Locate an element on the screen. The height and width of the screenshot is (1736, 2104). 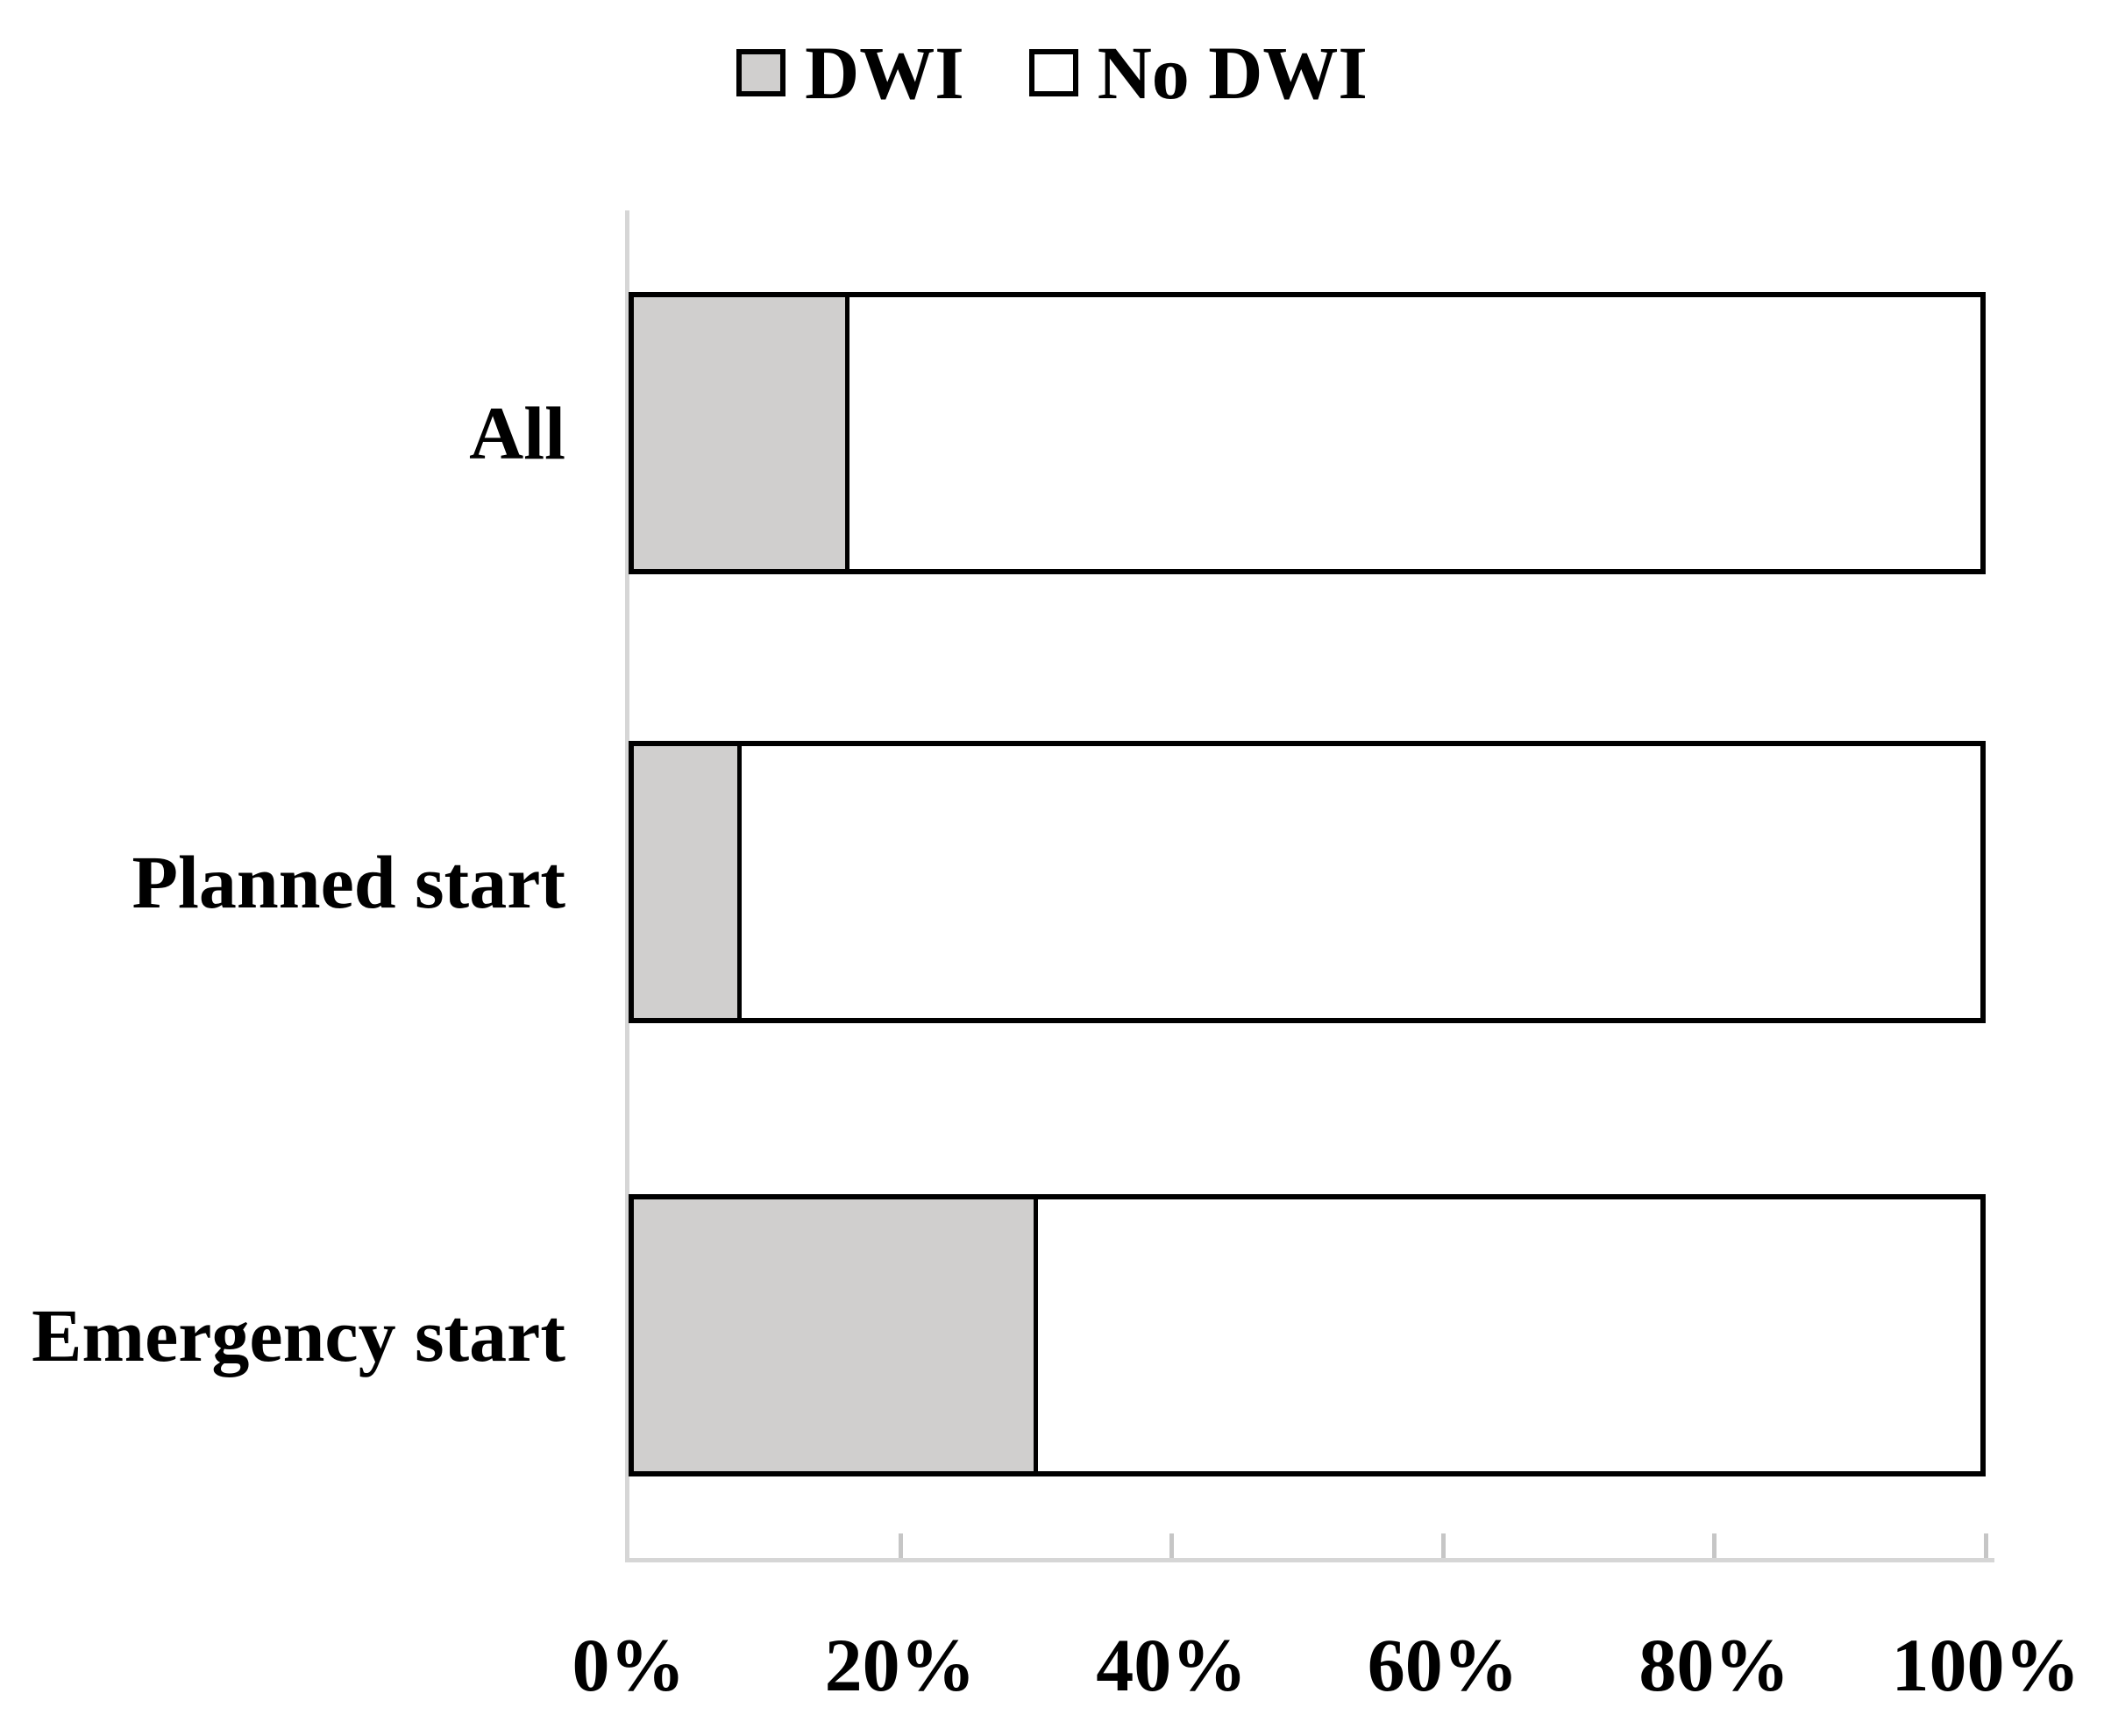
x-tick-label-0pct: 0% is located at coordinates (629, 1665).